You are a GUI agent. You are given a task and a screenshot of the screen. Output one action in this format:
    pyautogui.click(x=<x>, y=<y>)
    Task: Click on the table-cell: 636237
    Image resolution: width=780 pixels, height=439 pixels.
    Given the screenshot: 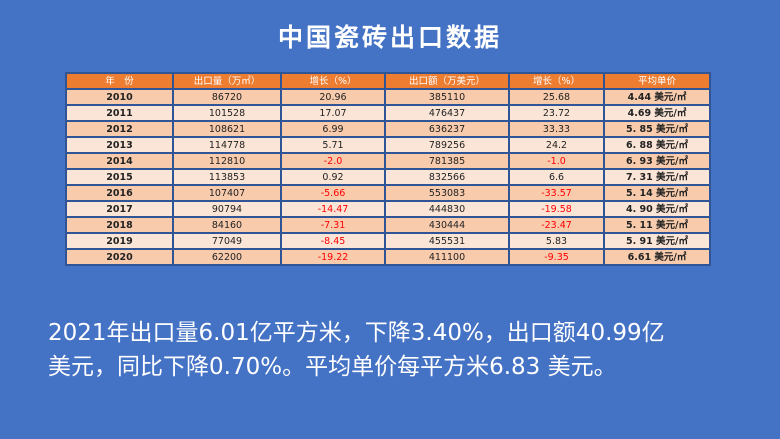 What is the action you would take?
    pyautogui.click(x=447, y=129)
    